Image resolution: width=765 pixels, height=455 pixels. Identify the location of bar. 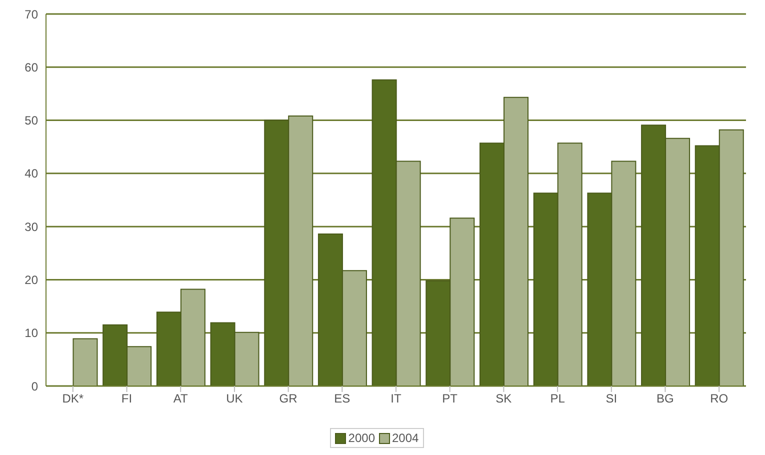
(85, 362).